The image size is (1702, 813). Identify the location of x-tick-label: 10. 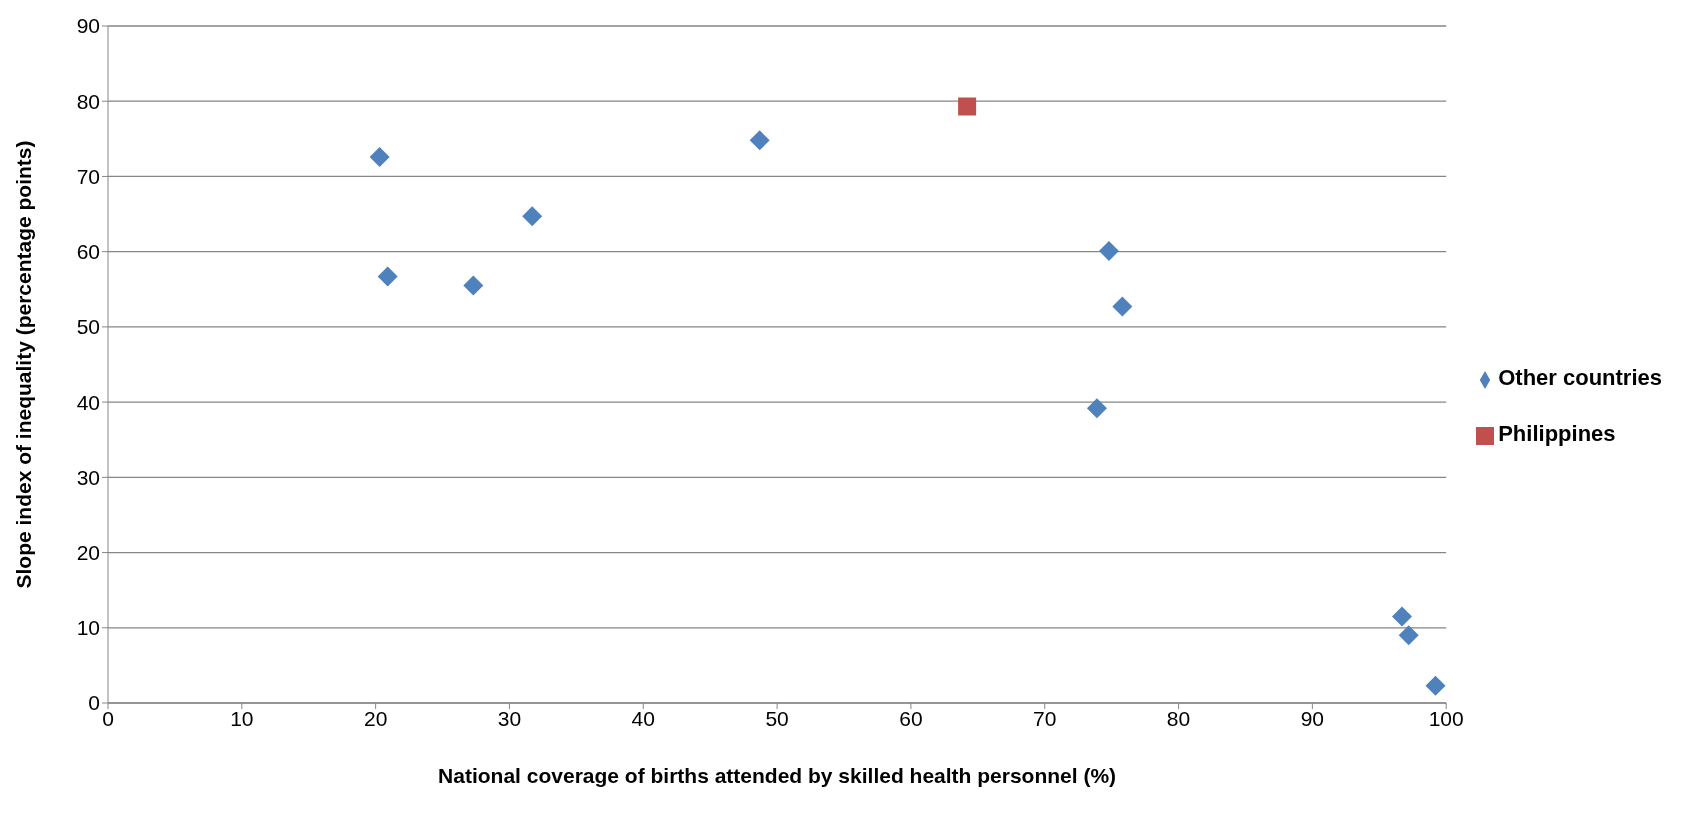
(242, 718).